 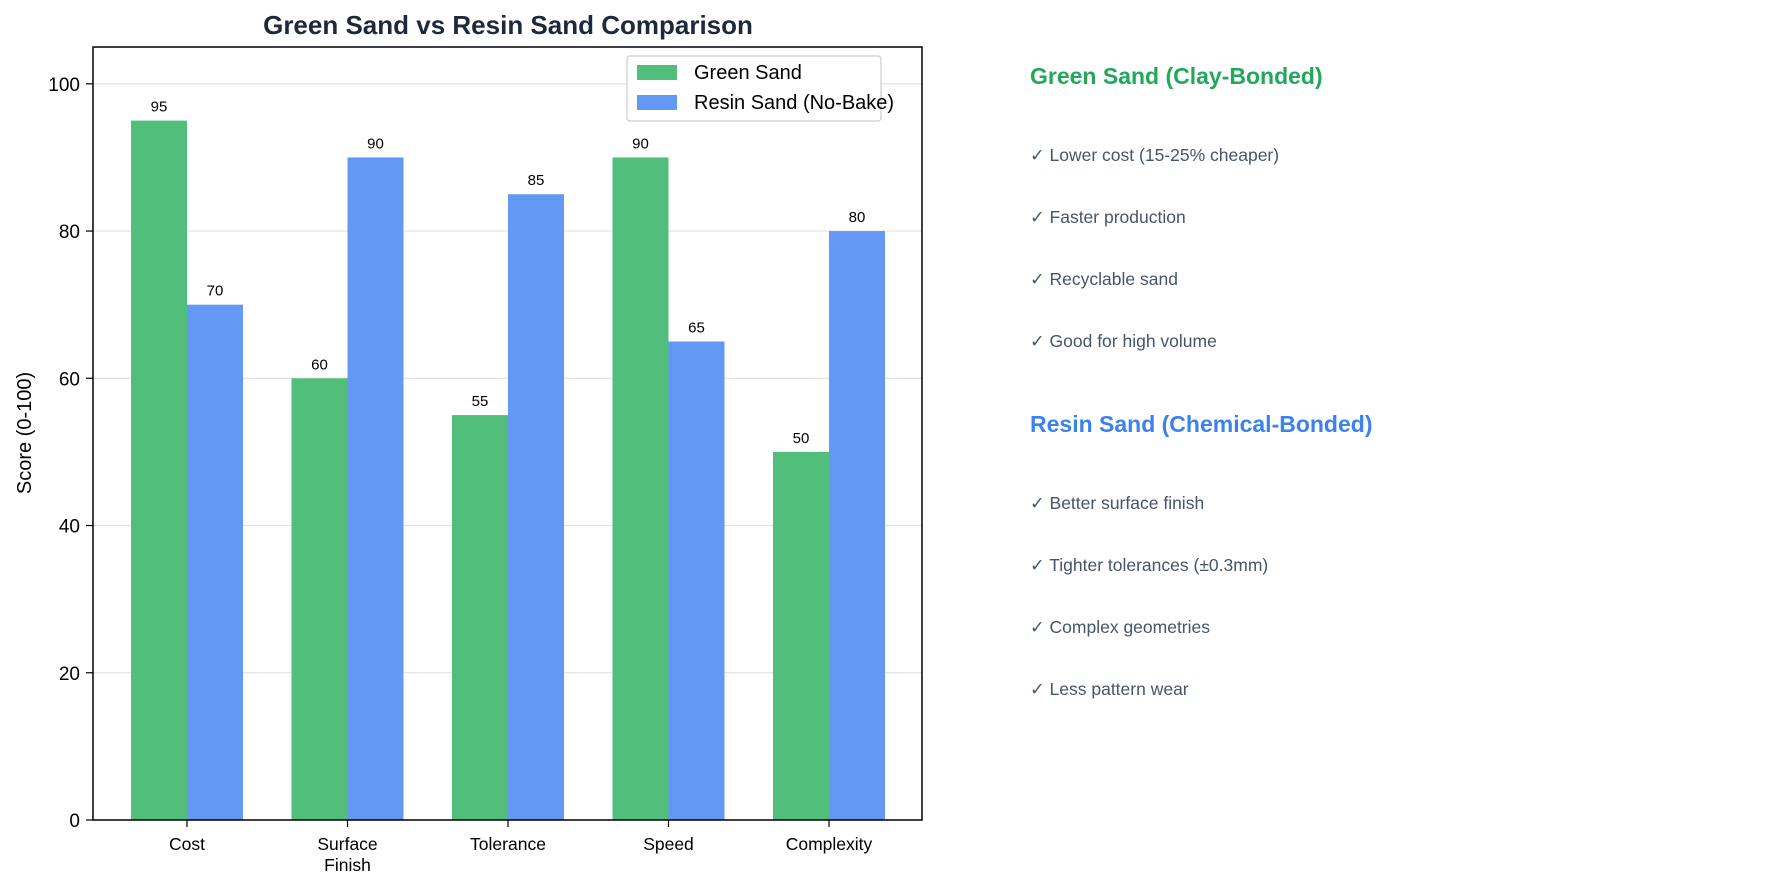 I want to click on green-sand-benefit: ✓ Good for high volume, so click(x=1123, y=341).